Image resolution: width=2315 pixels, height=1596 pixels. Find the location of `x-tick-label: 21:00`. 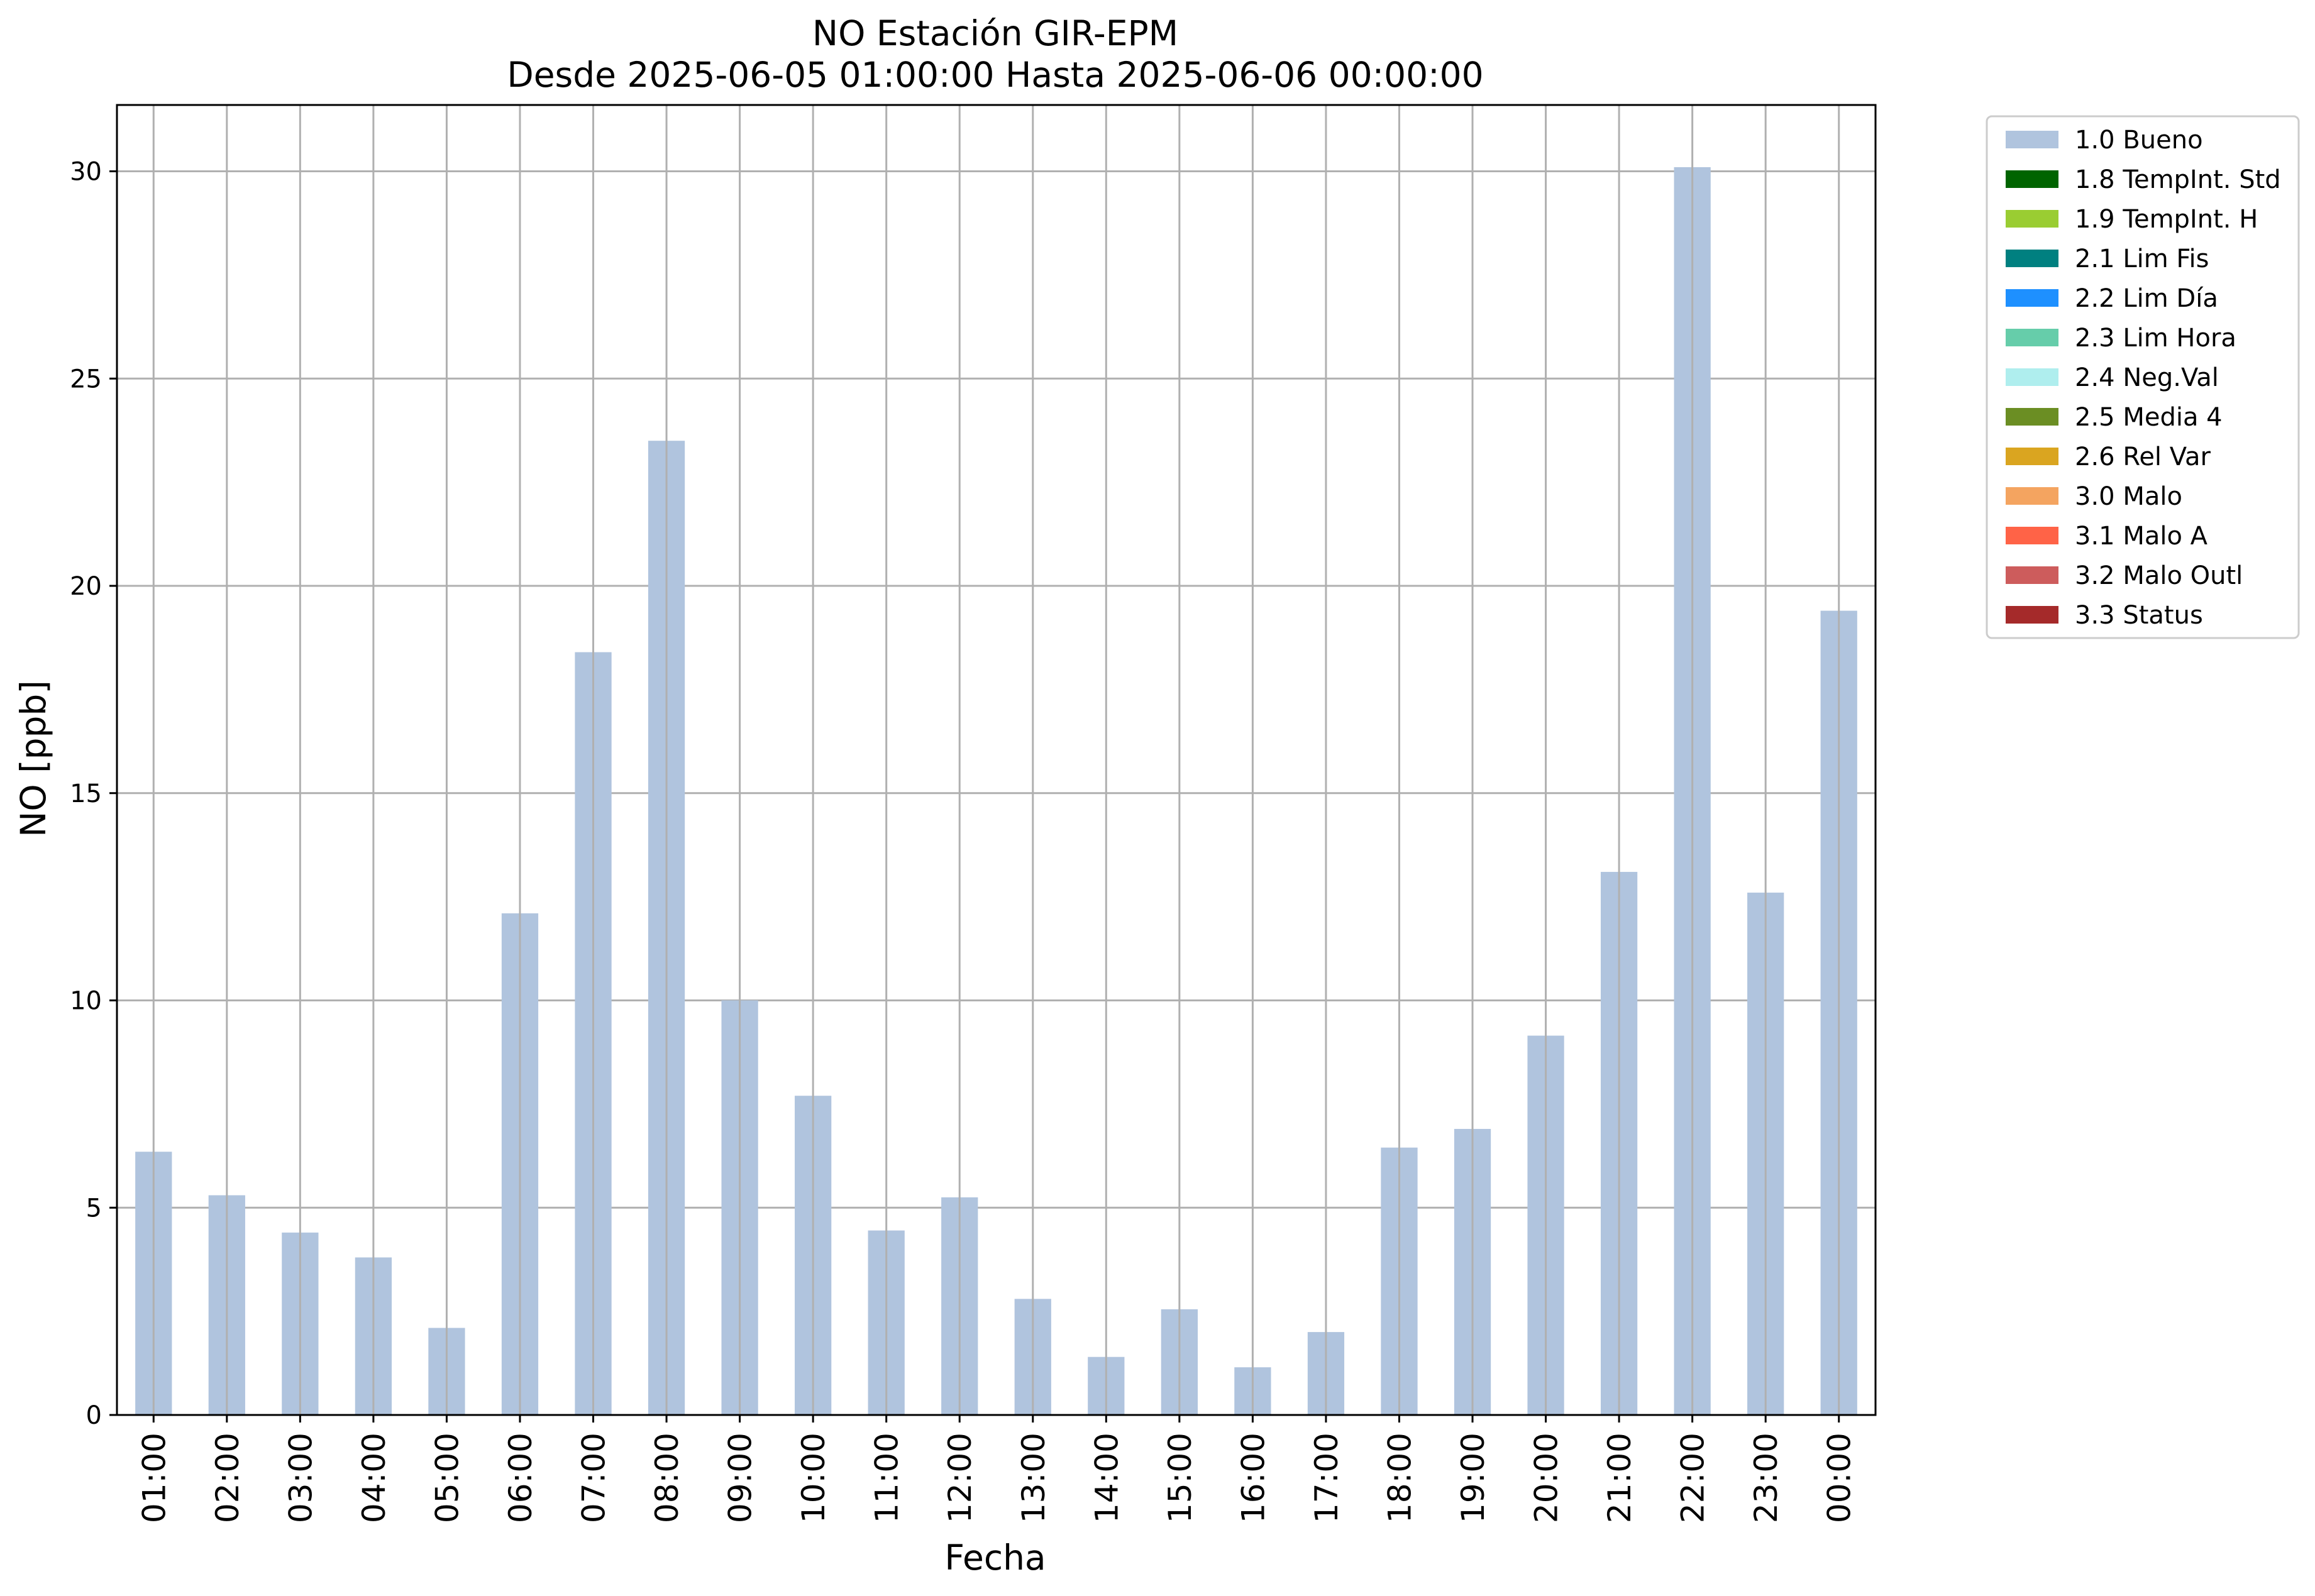

x-tick-label: 21:00 is located at coordinates (1619, 1478).